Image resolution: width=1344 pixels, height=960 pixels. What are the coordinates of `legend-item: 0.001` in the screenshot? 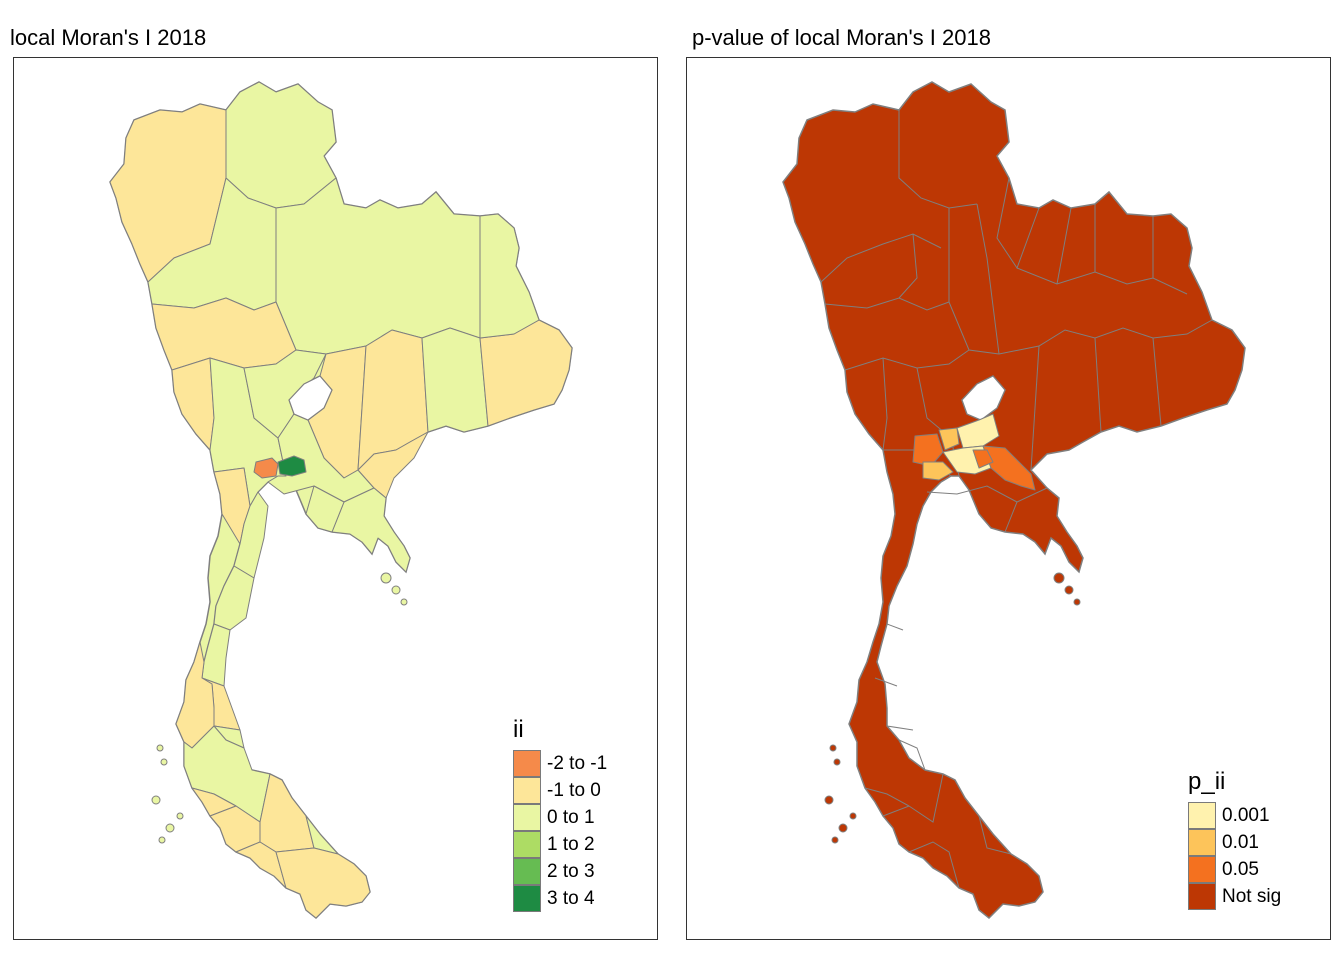 It's located at (1234, 815).